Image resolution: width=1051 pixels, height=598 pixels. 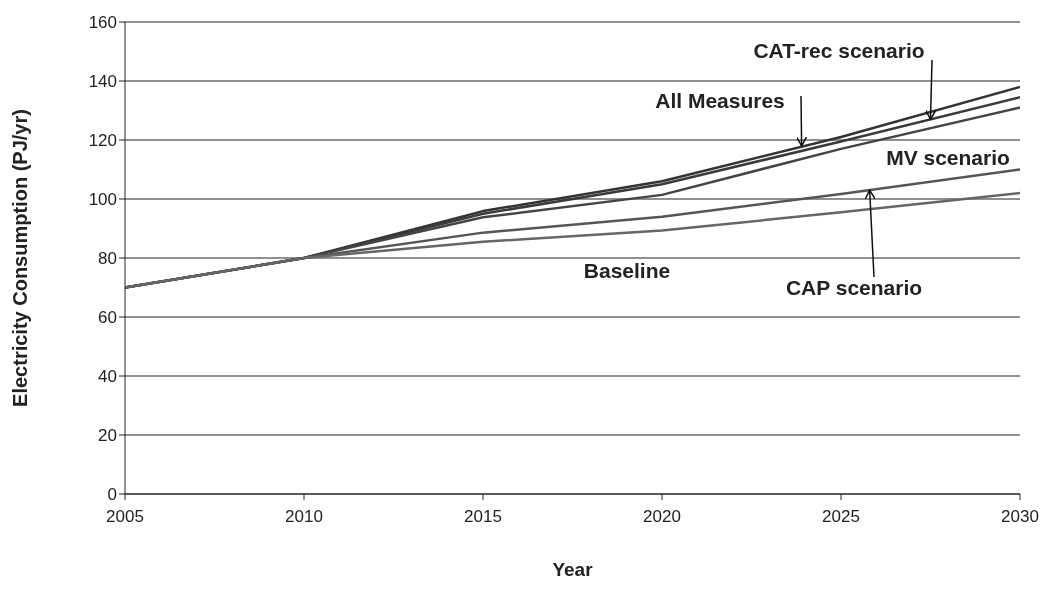 What do you see at coordinates (20, 258) in the screenshot?
I see `y-axis-title: Electricity Consumption (PJ/yr)` at bounding box center [20, 258].